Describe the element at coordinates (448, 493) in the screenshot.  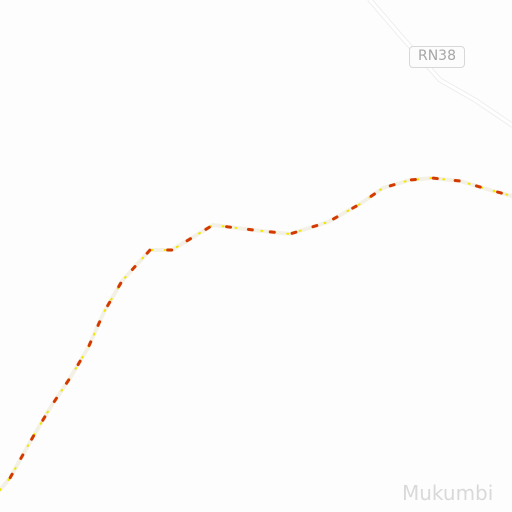
I see `place-label: Mukumbi` at that location.